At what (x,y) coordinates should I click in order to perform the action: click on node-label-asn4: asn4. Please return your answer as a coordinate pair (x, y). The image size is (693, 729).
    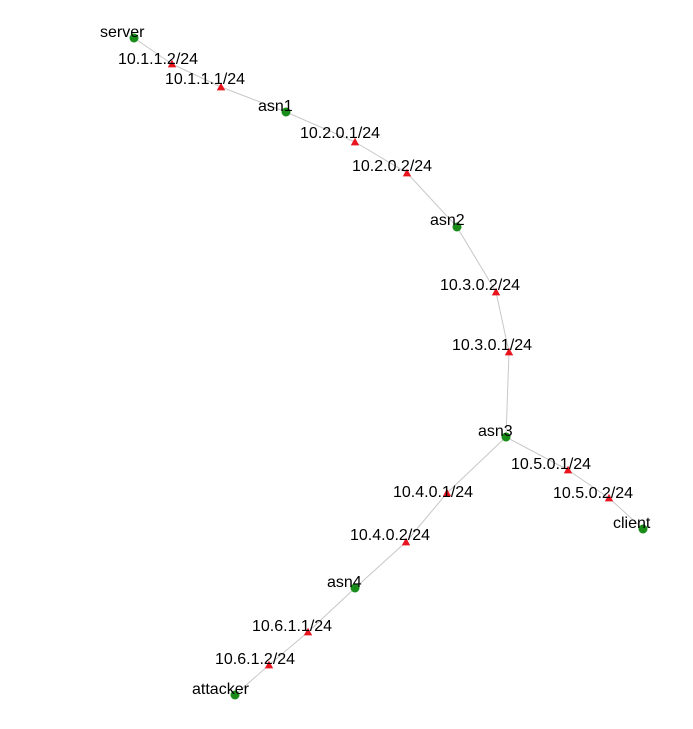
    Looking at the image, I should click on (344, 582).